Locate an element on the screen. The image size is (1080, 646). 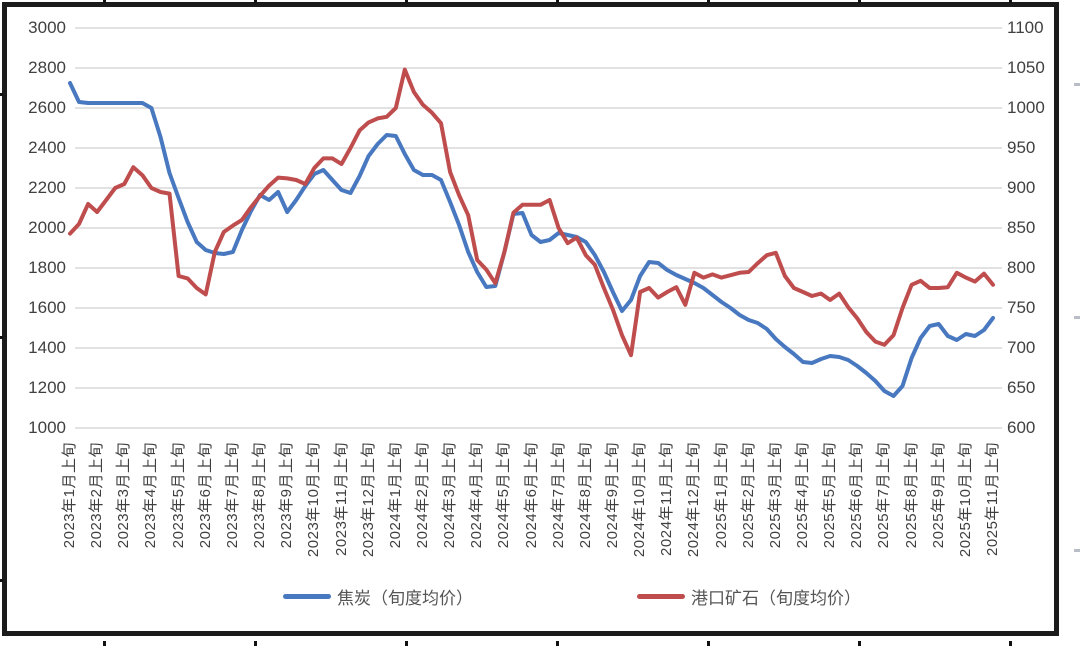
y-axis-left-tick-label: 2400 is located at coordinates (47, 147).